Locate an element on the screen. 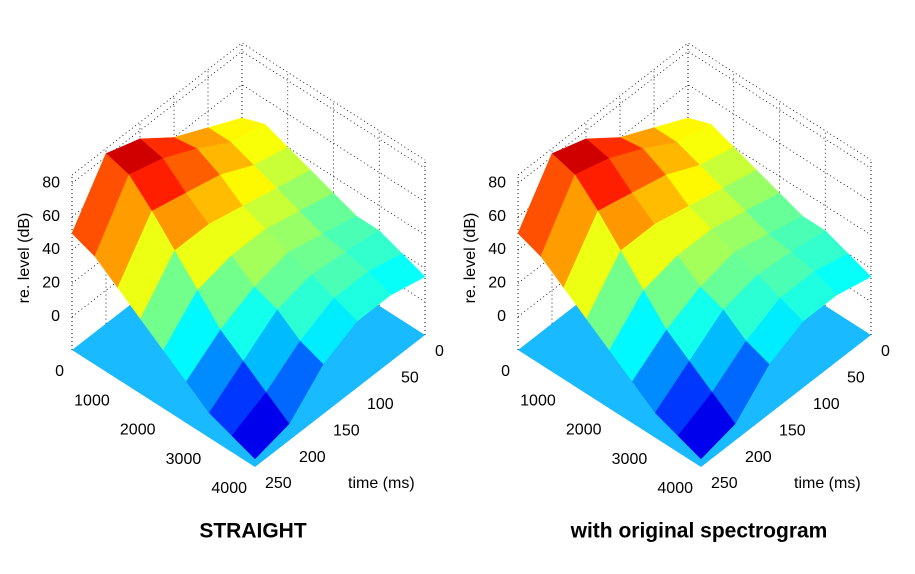  chart-title: with original spectrogram is located at coordinates (699, 531).